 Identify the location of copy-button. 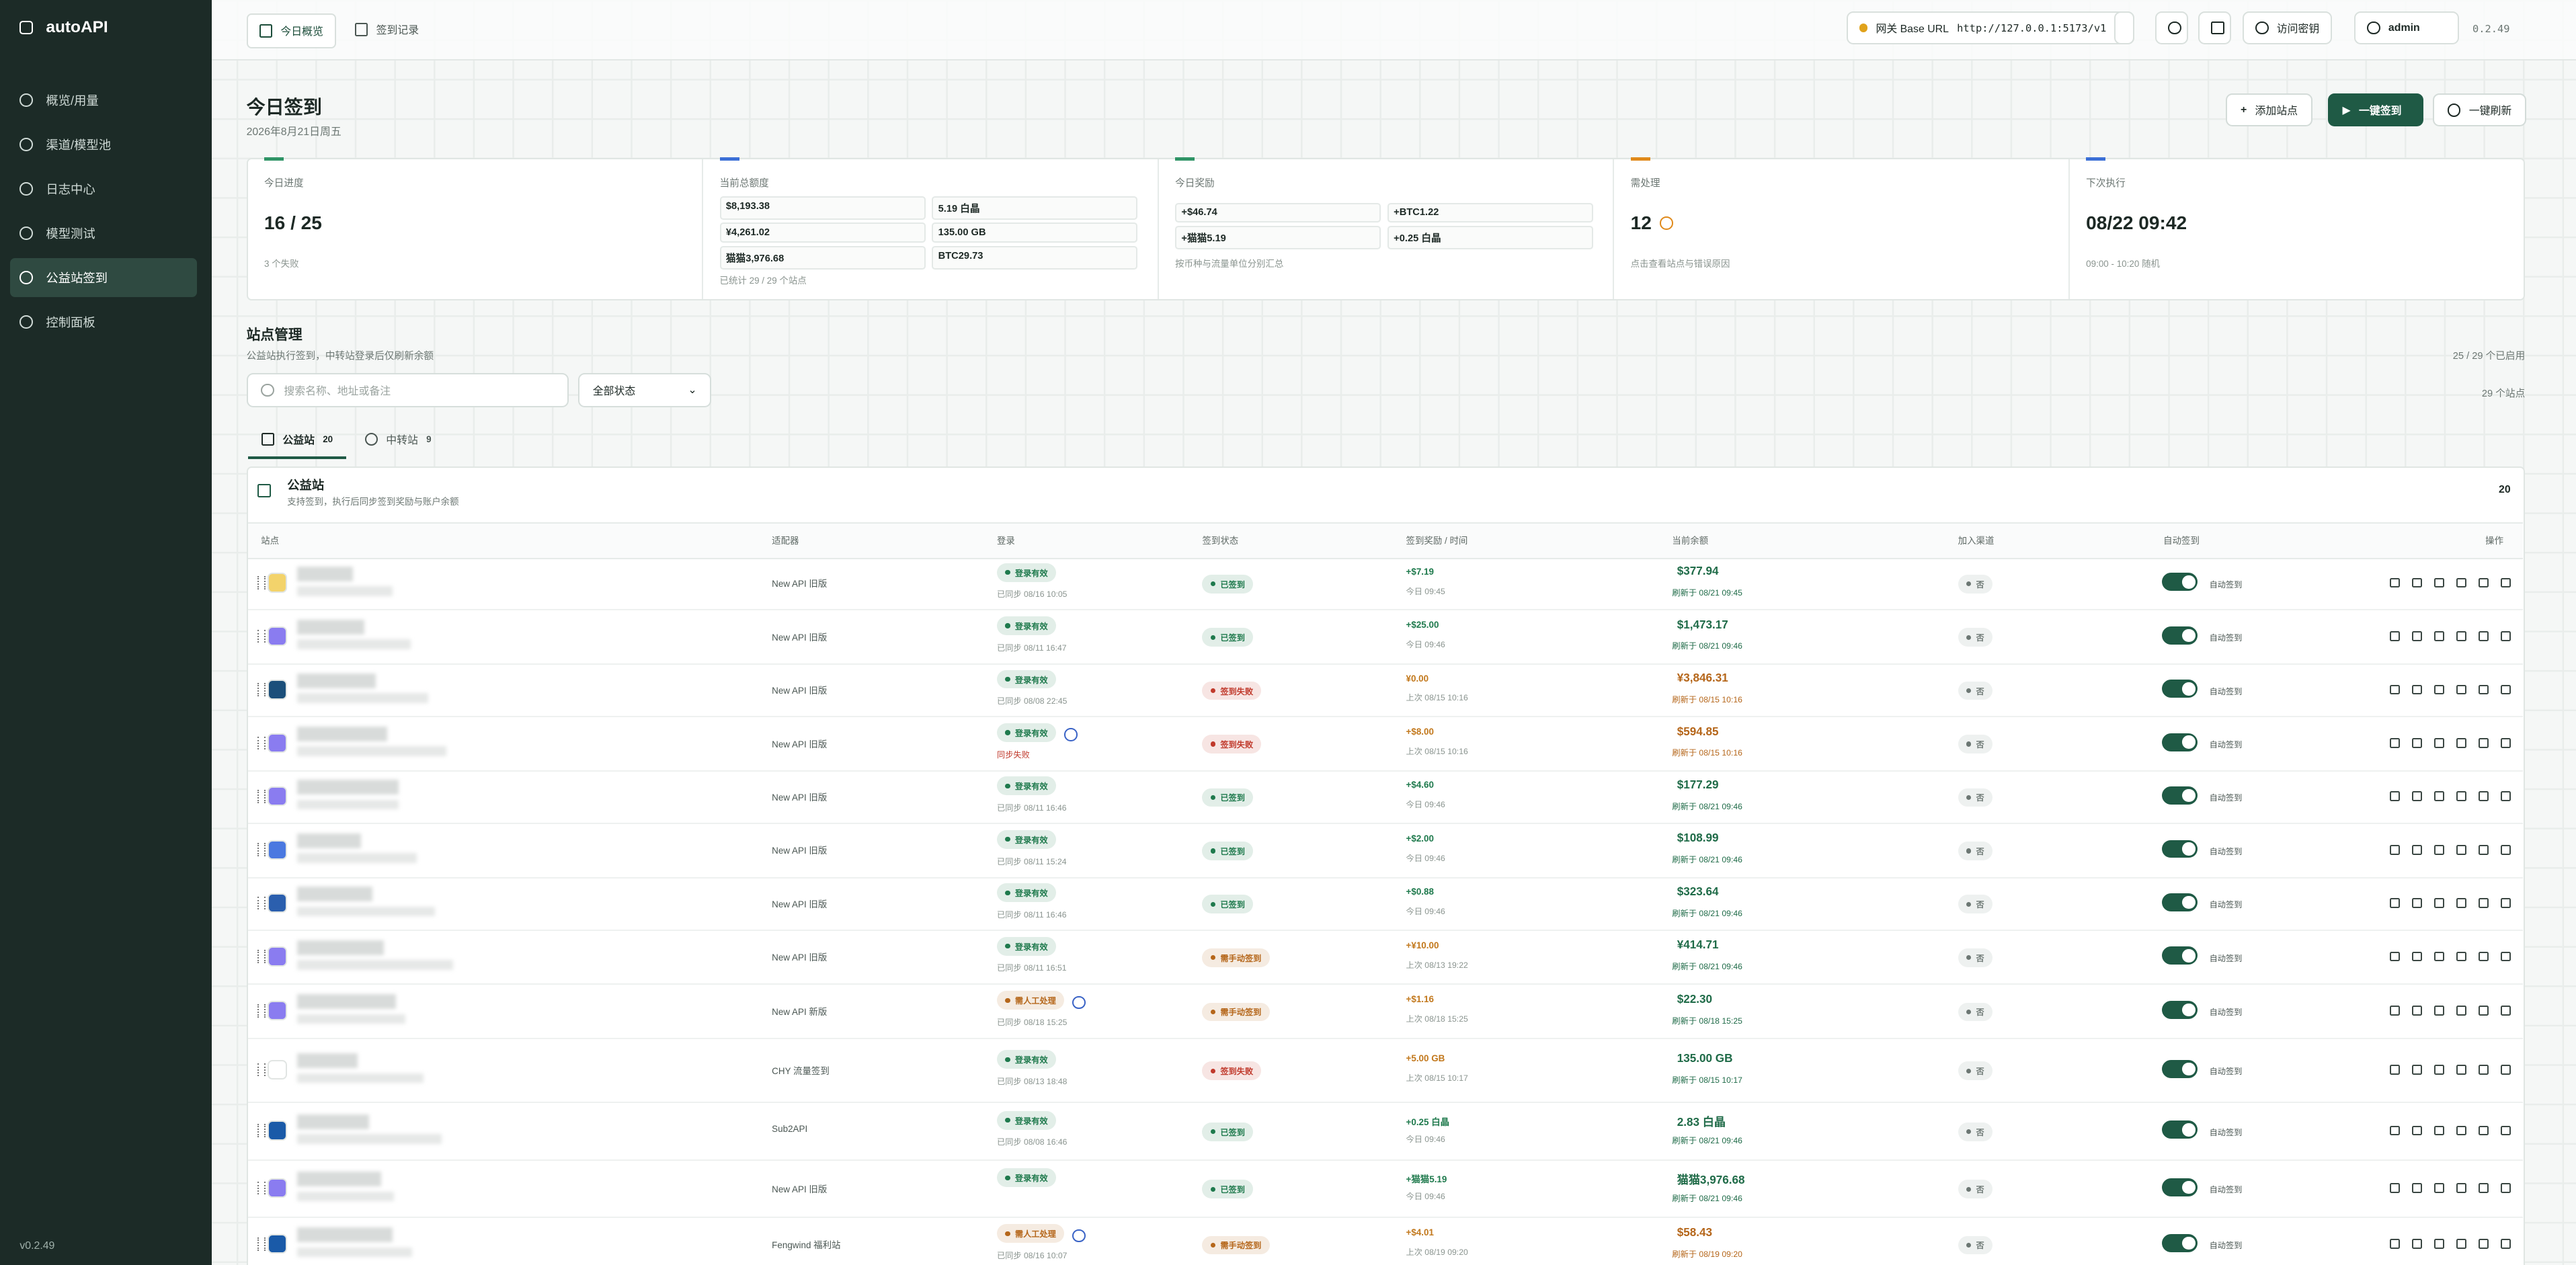
(2124, 28).